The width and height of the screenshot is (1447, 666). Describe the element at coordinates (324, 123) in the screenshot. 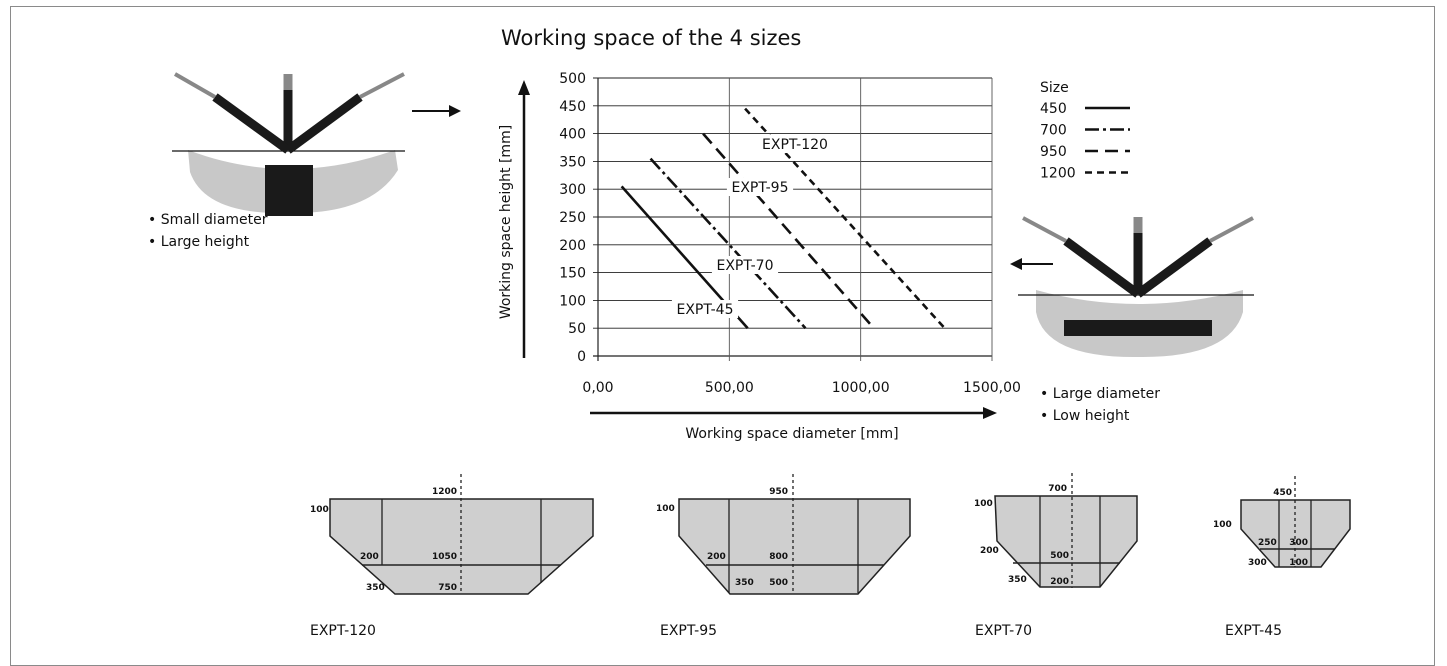

I see `left-robot-right-arm` at that location.